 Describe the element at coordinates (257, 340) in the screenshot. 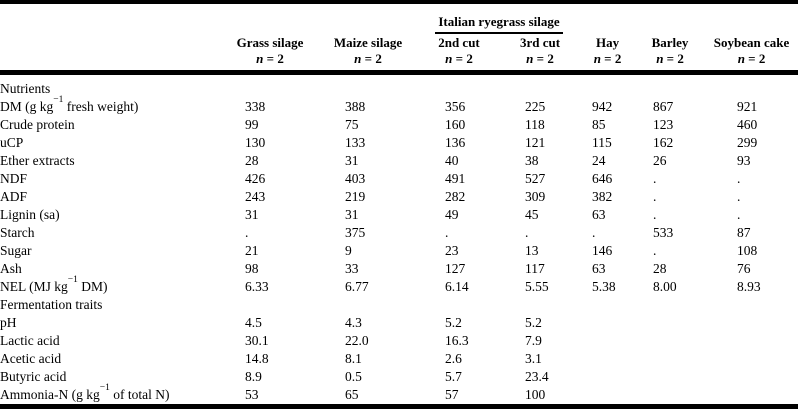

I see `value-cell: 30.1` at that location.